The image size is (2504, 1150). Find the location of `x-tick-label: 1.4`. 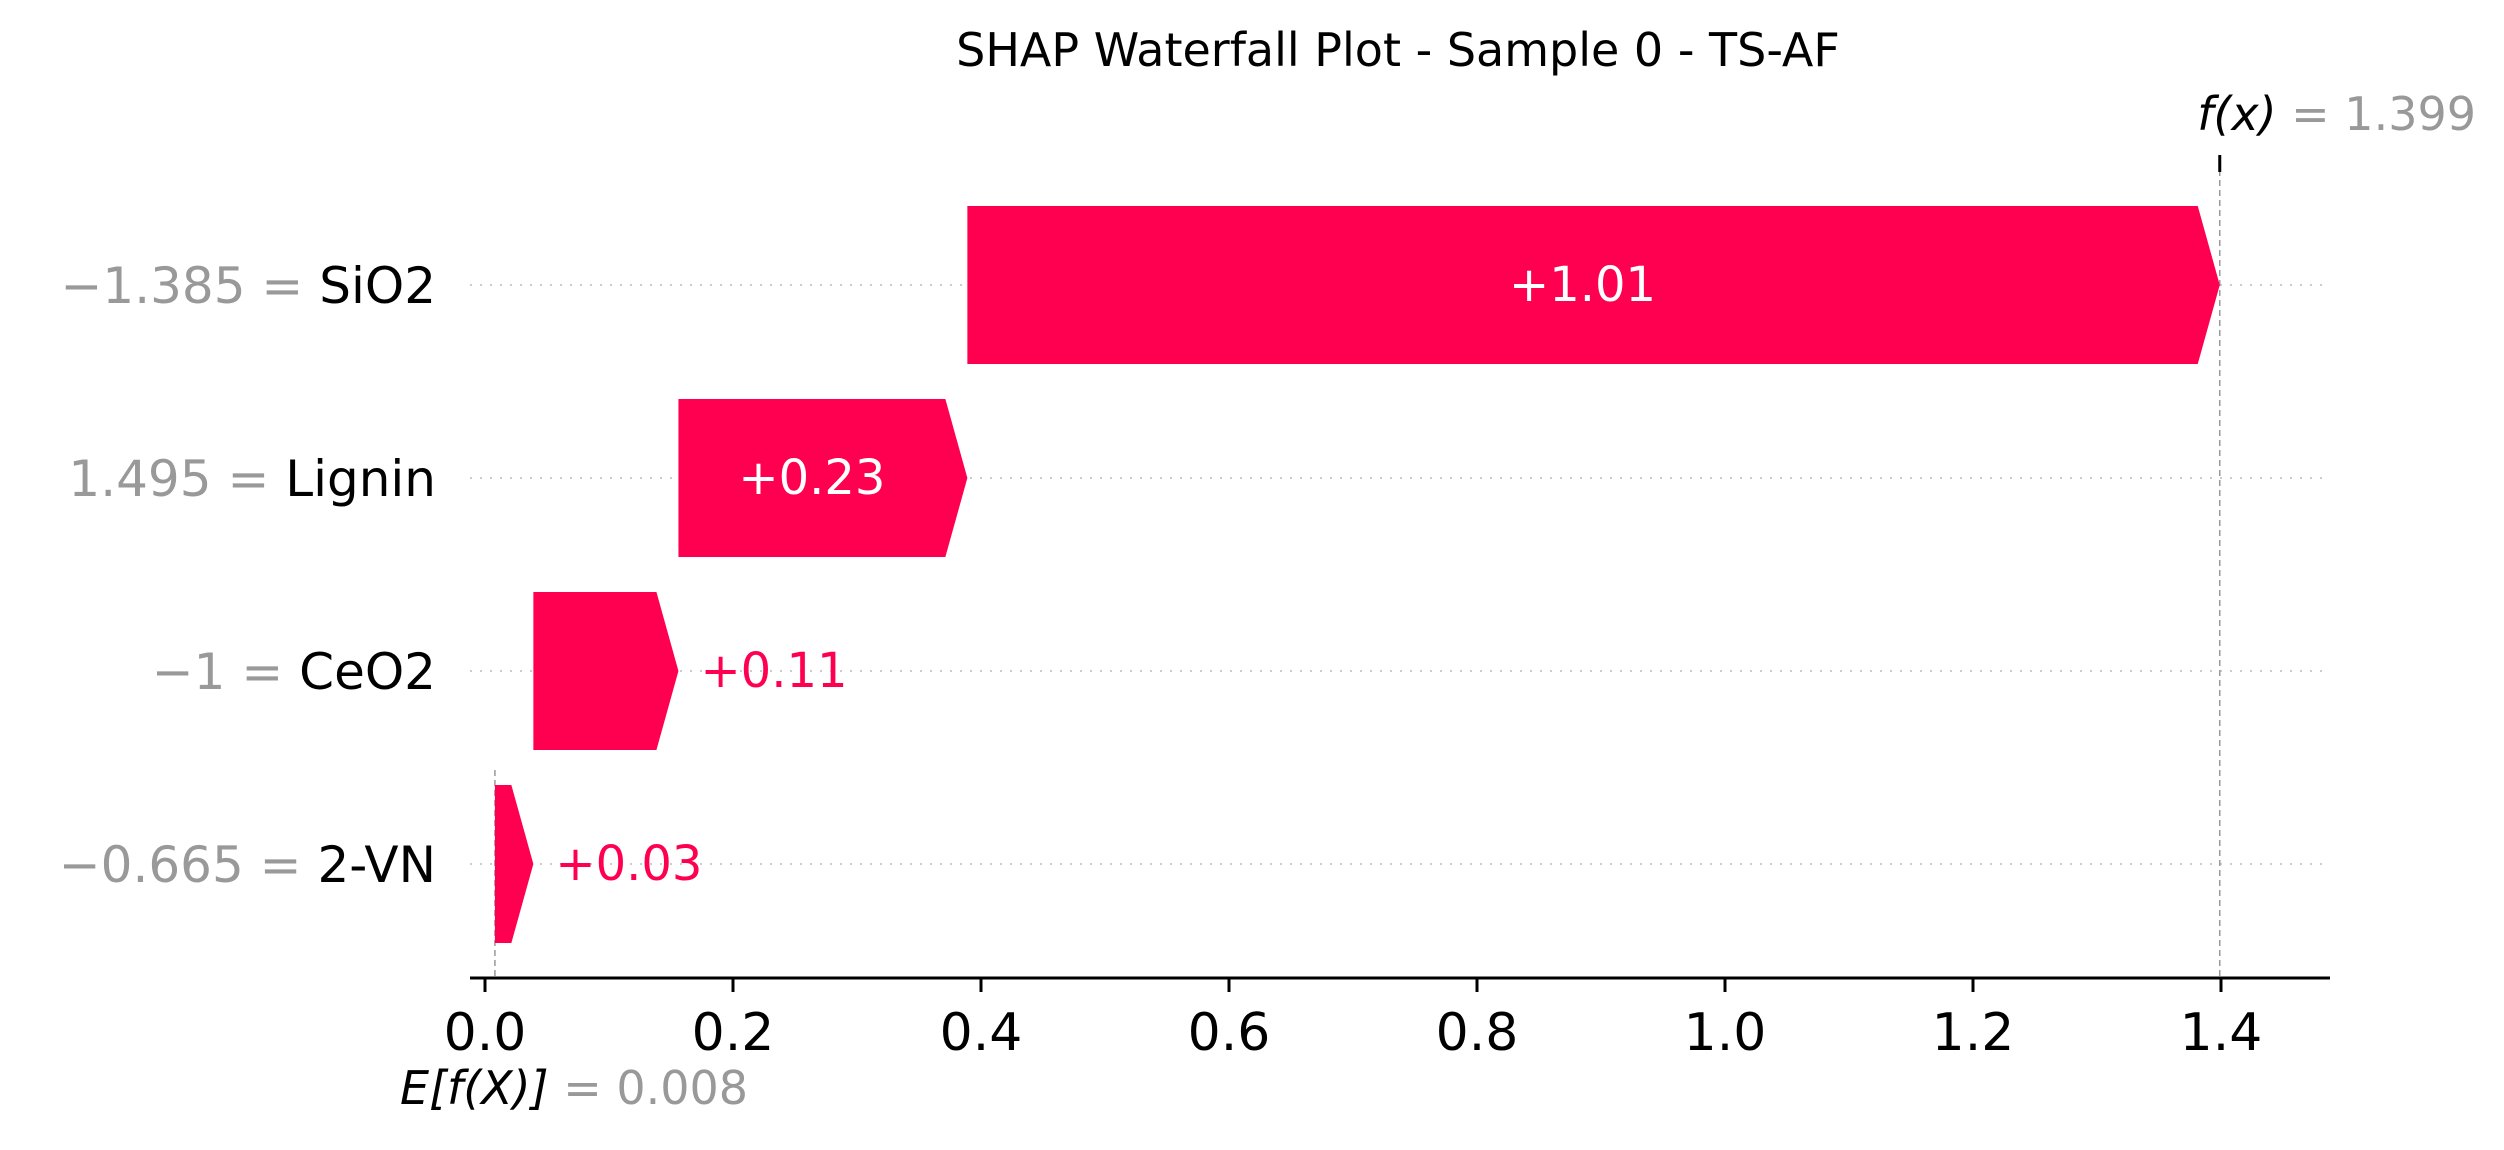

x-tick-label: 1.4 is located at coordinates (2221, 1033).